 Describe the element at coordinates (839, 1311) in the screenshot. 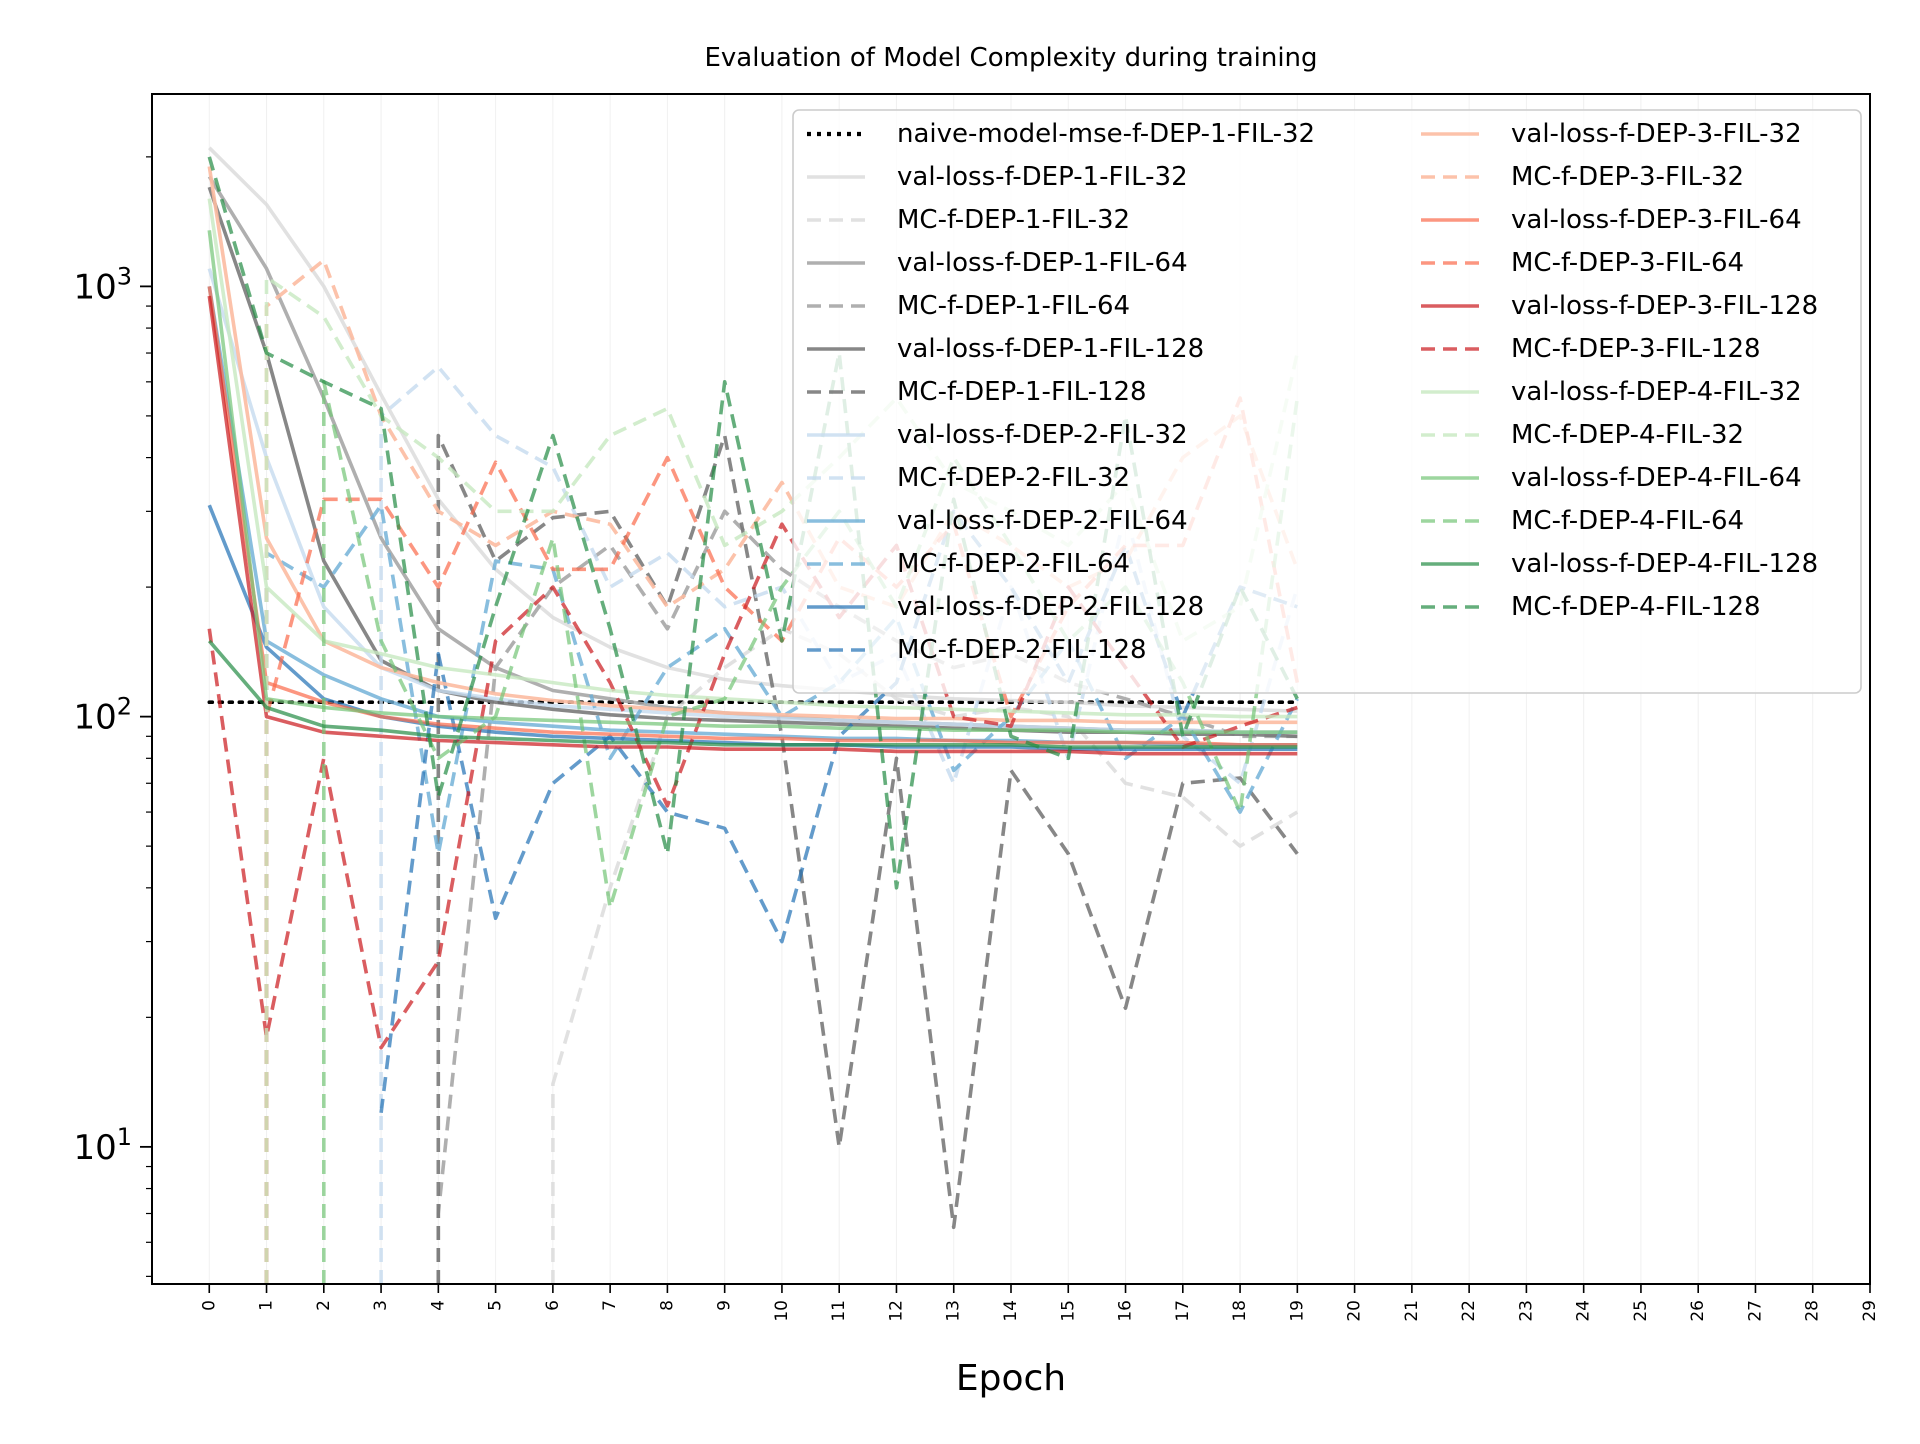

I see `x-tick-label: 11` at that location.